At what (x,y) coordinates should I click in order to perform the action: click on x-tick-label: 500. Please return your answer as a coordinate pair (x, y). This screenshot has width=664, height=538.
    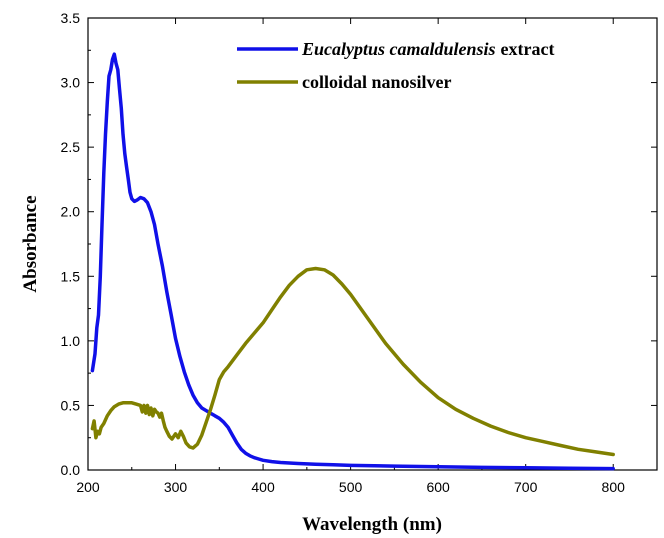
    Looking at the image, I should click on (351, 487).